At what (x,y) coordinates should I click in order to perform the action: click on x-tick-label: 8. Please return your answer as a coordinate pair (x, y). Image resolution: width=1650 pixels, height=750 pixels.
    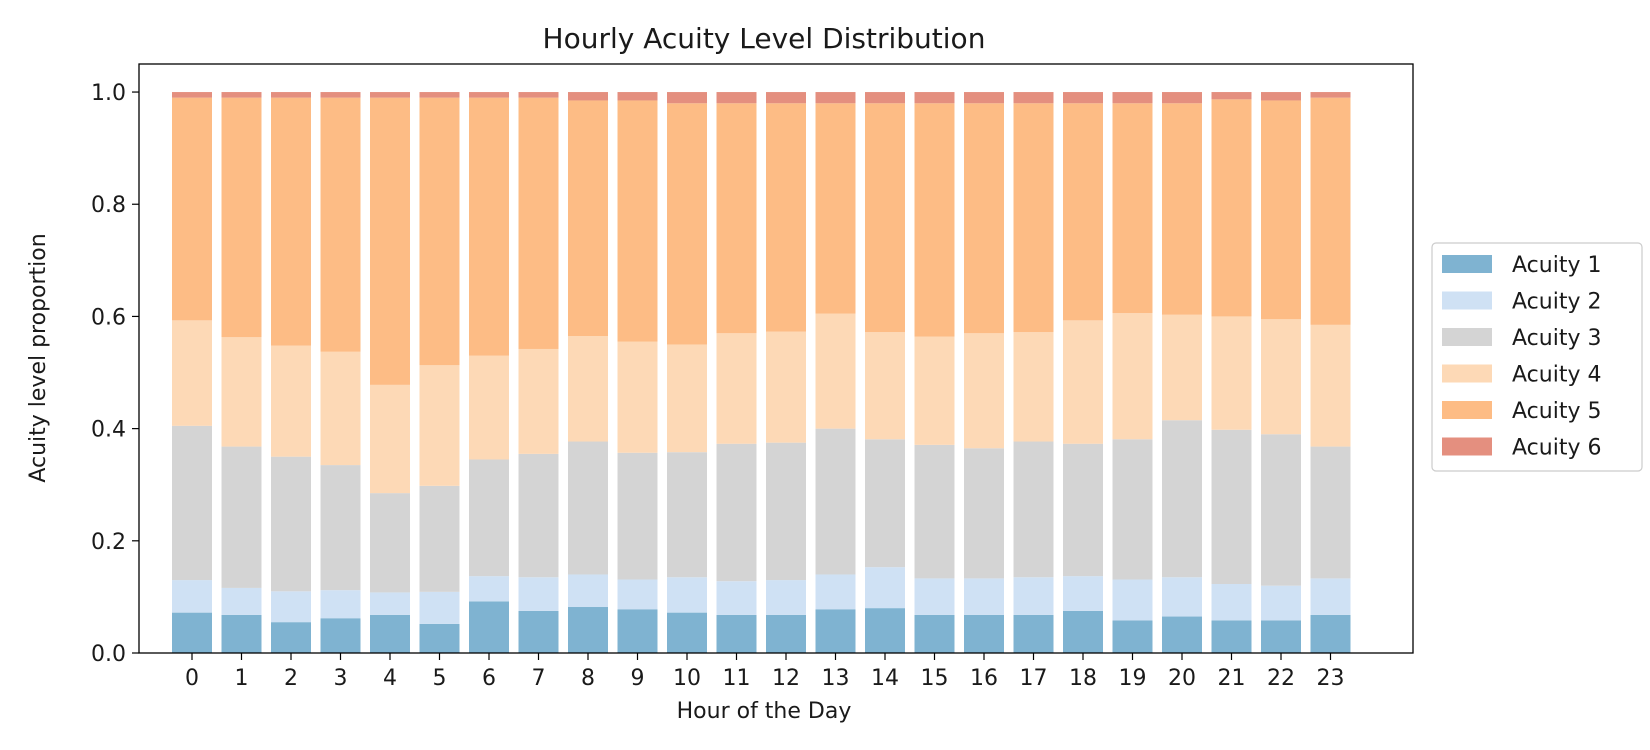
    Looking at the image, I should click on (588, 678).